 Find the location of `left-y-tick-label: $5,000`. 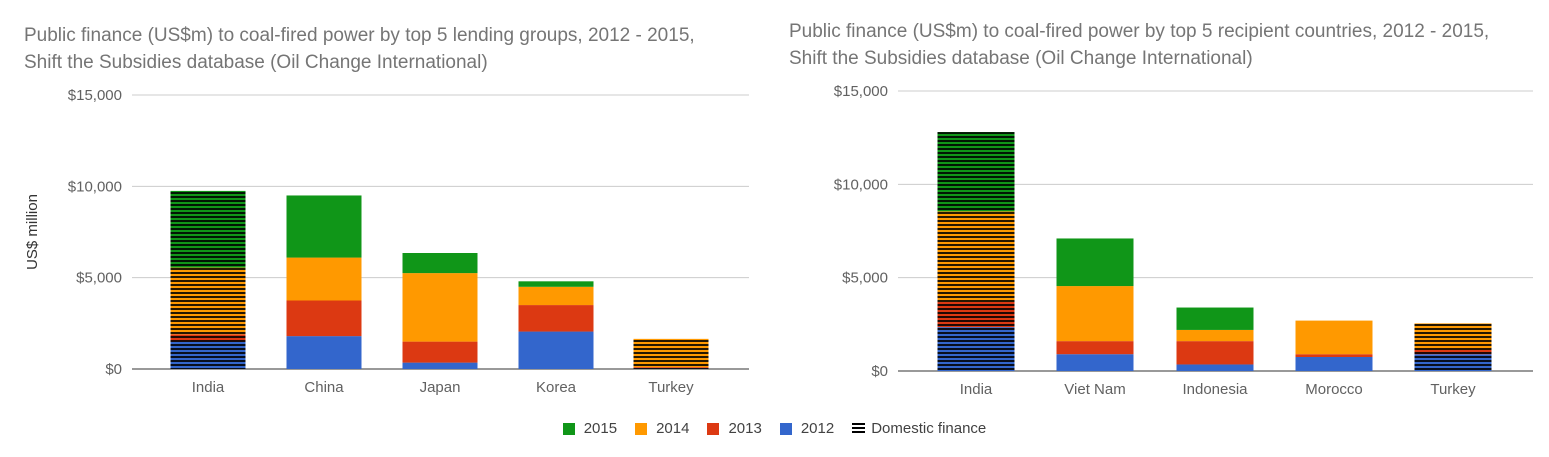

left-y-tick-label: $5,000 is located at coordinates (99, 278).